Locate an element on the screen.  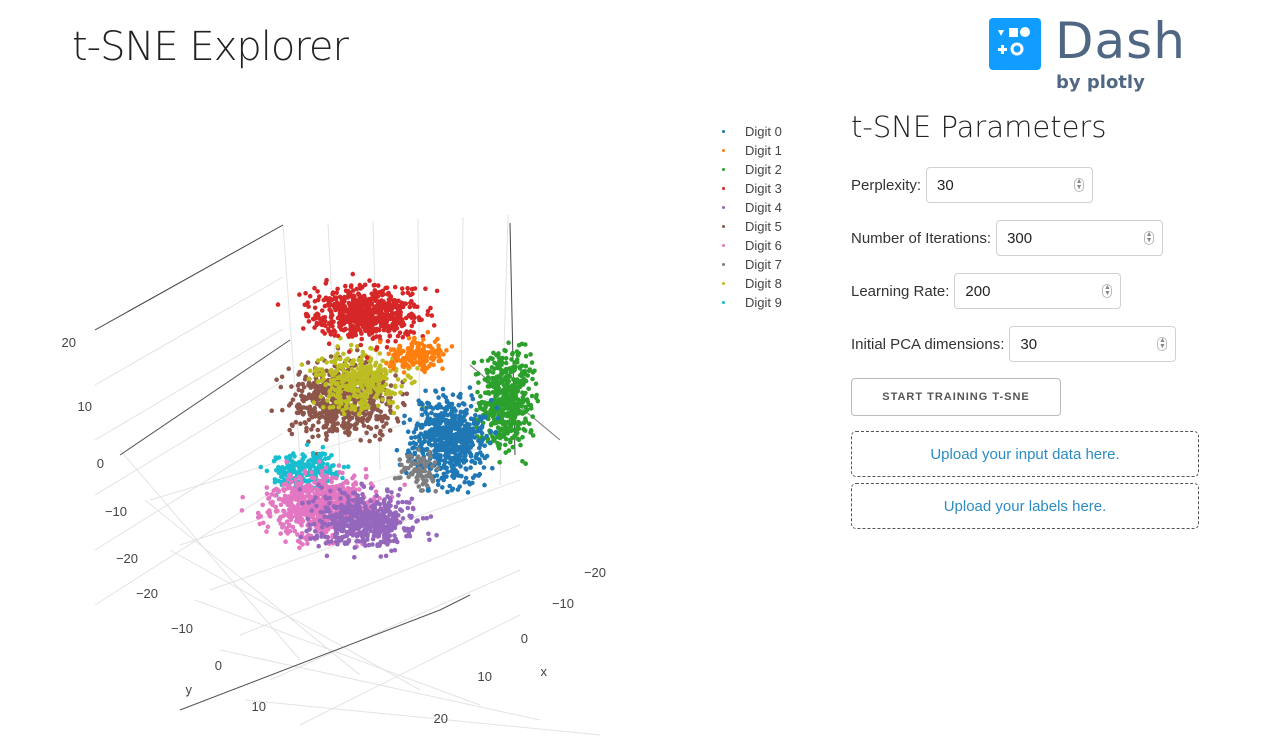
legend-item: Digit 1 is located at coordinates (751, 150).